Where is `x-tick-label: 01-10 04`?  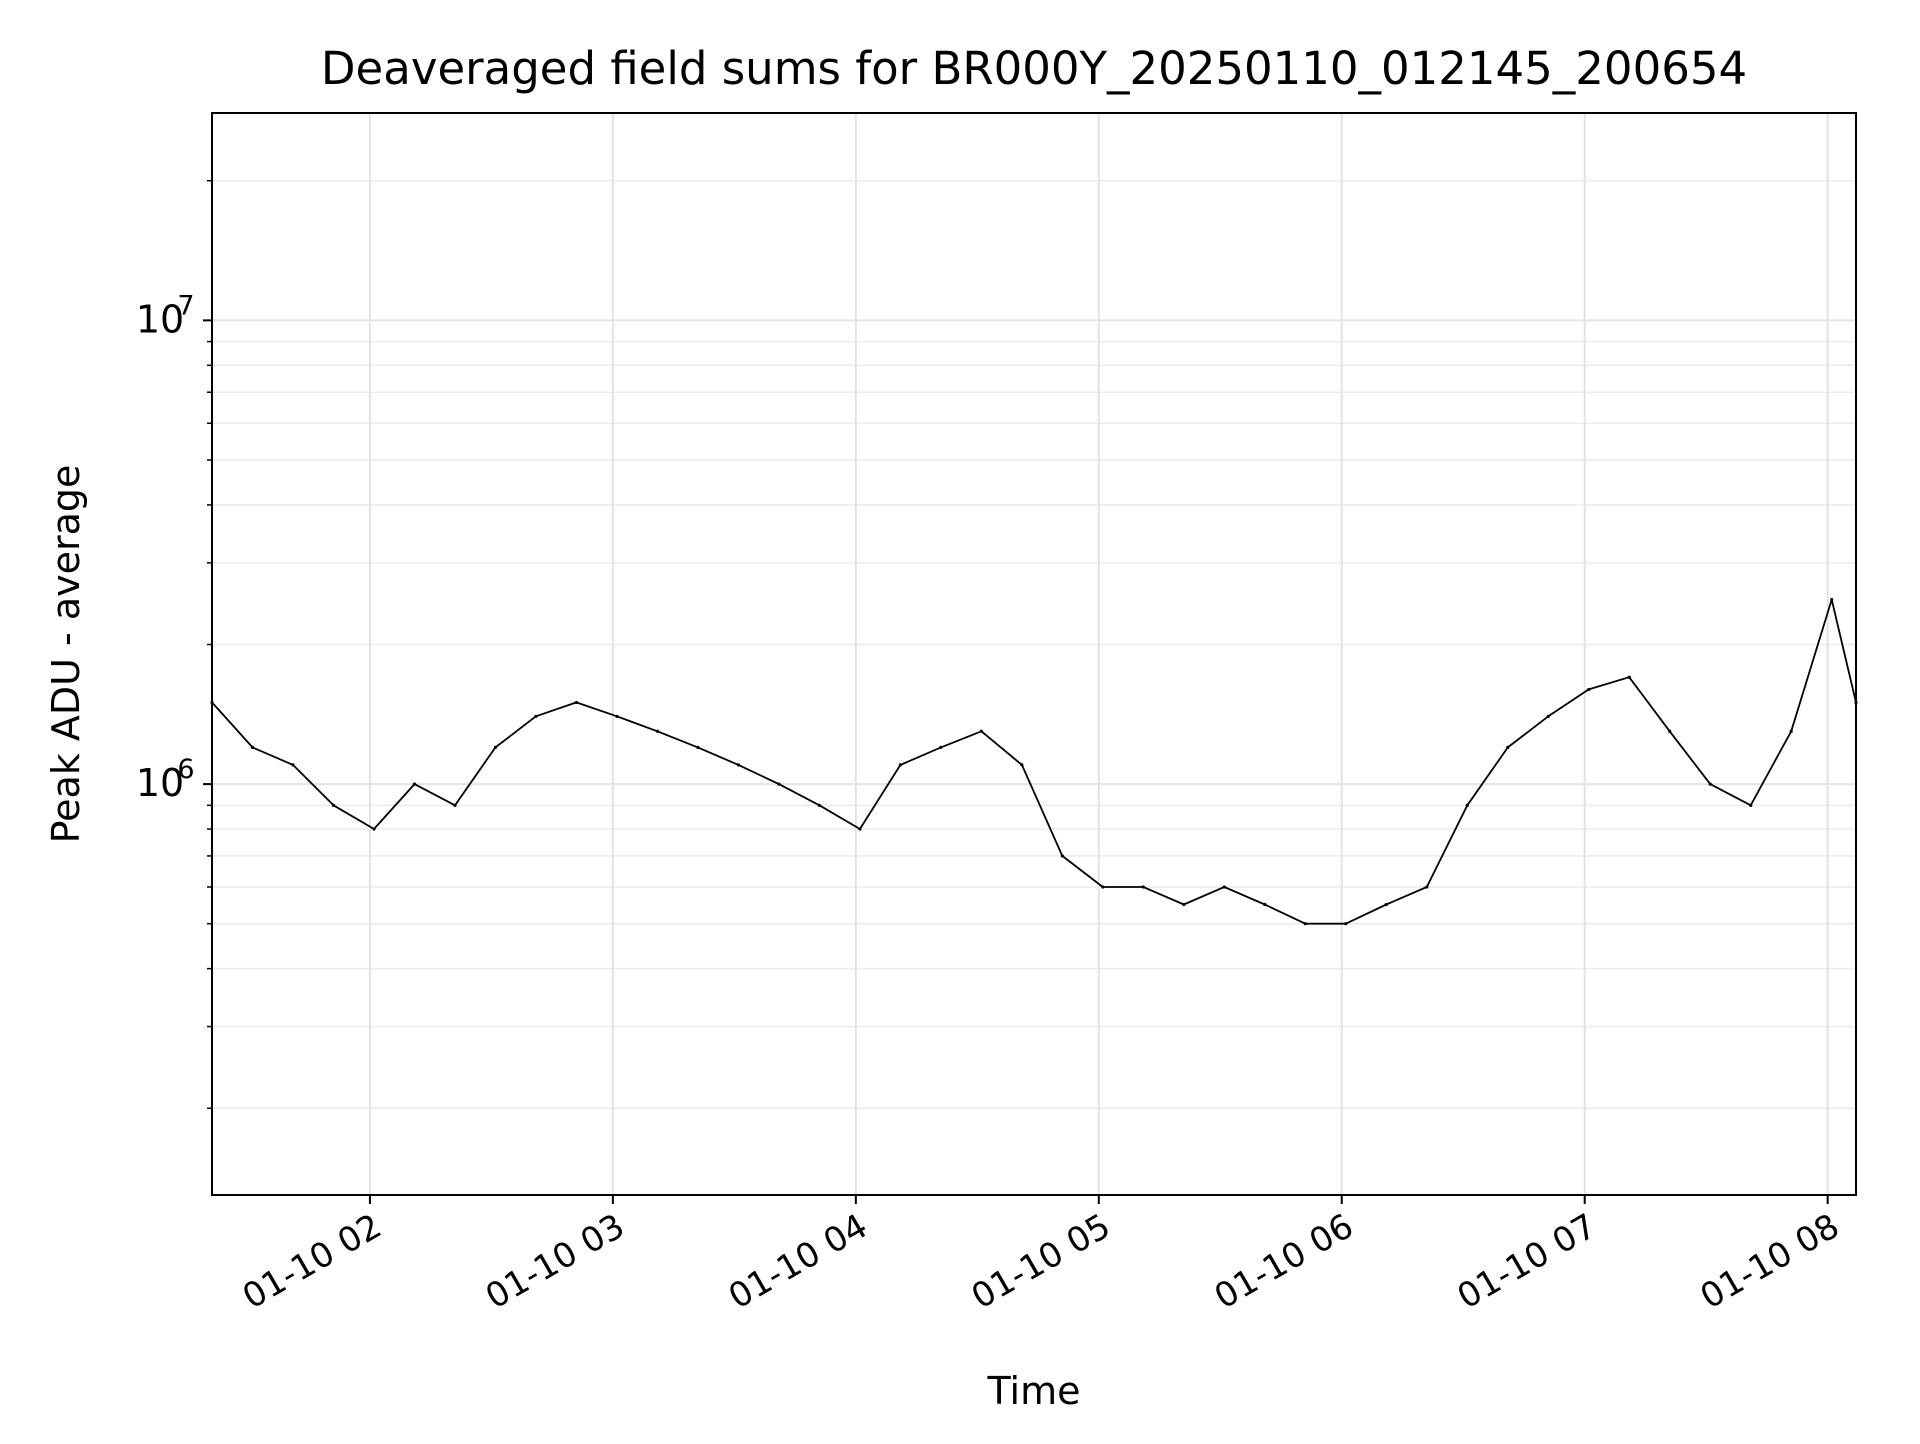
x-tick-label: 01-10 04 is located at coordinates (798, 1261).